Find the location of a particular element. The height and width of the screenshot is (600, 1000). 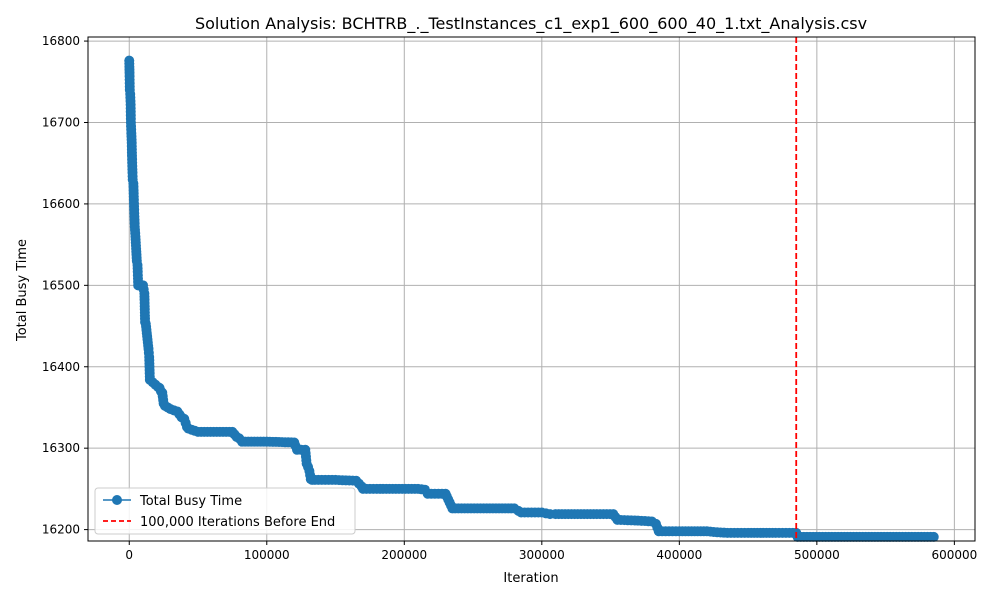

x-tick-label: 0 is located at coordinates (129, 555).